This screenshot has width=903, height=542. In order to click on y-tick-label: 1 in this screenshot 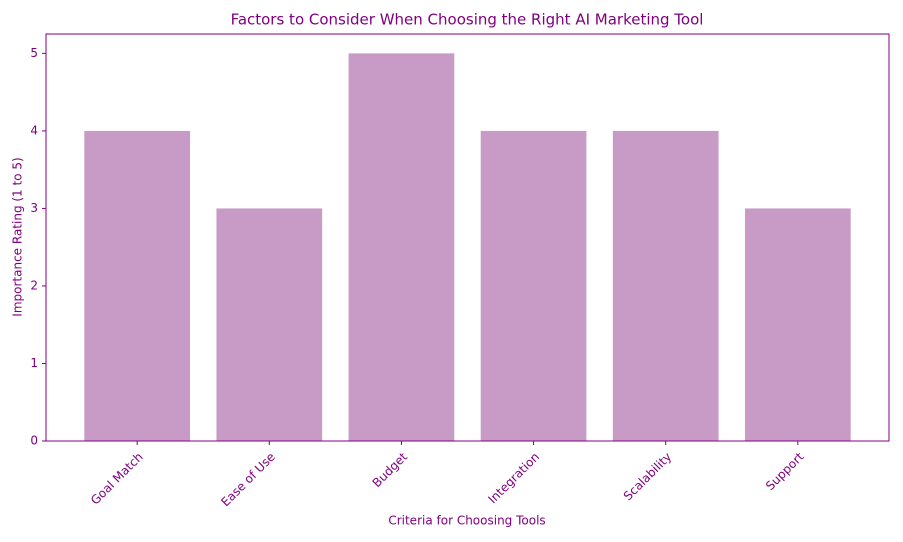, I will do `click(34, 363)`.